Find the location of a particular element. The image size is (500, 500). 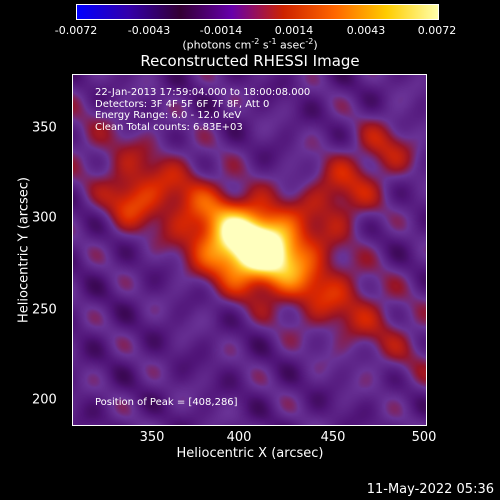

y-axis-label: Heliocentric Y (arcsec) is located at coordinates (24, 250).